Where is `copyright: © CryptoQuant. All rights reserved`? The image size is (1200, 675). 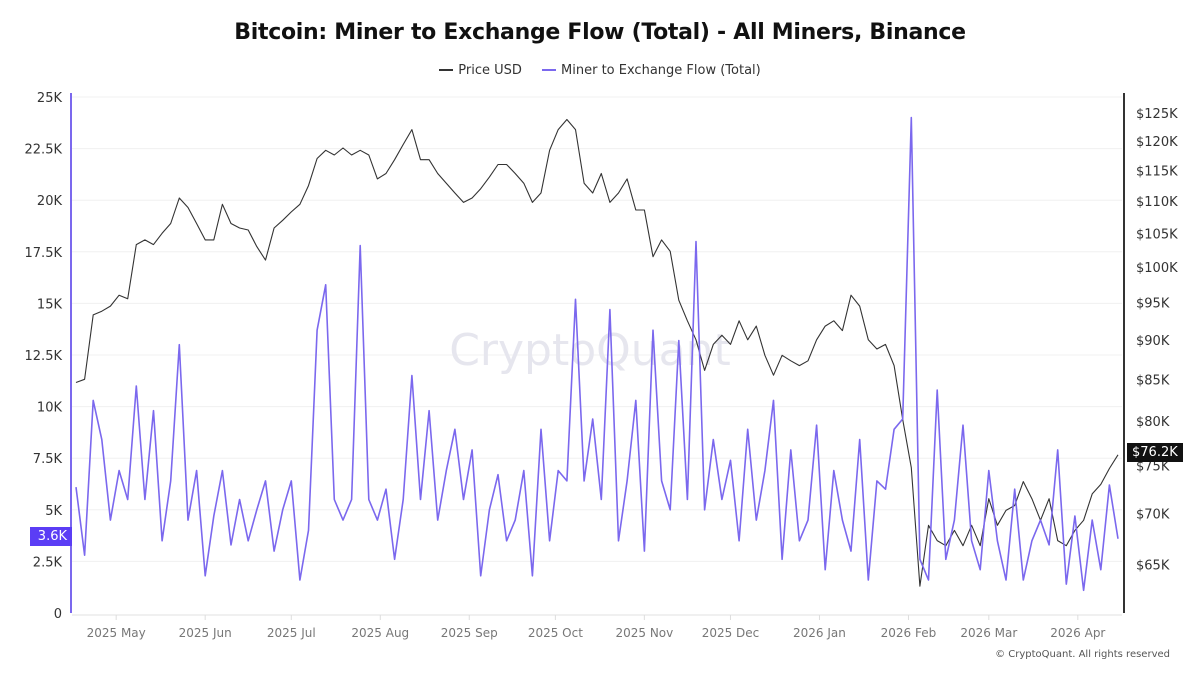
copyright: © CryptoQuant. All rights reserved is located at coordinates (1082, 654).